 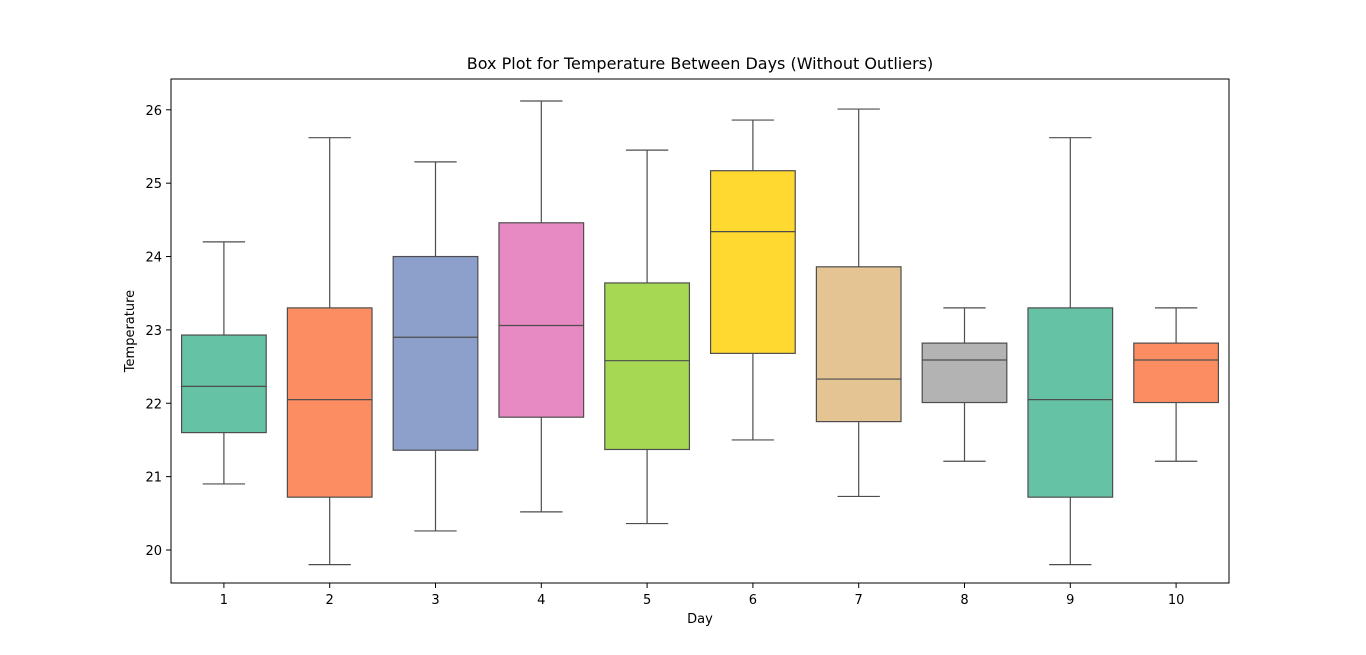 What do you see at coordinates (153, 258) in the screenshot?
I see `y-tick-label: 24` at bounding box center [153, 258].